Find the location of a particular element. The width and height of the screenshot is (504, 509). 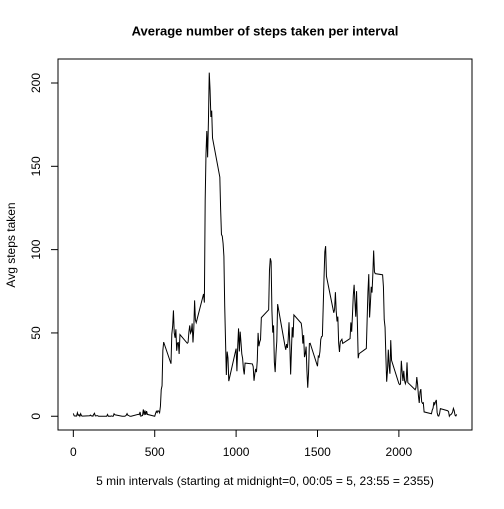

x-tick-label: 500 is located at coordinates (155, 452).